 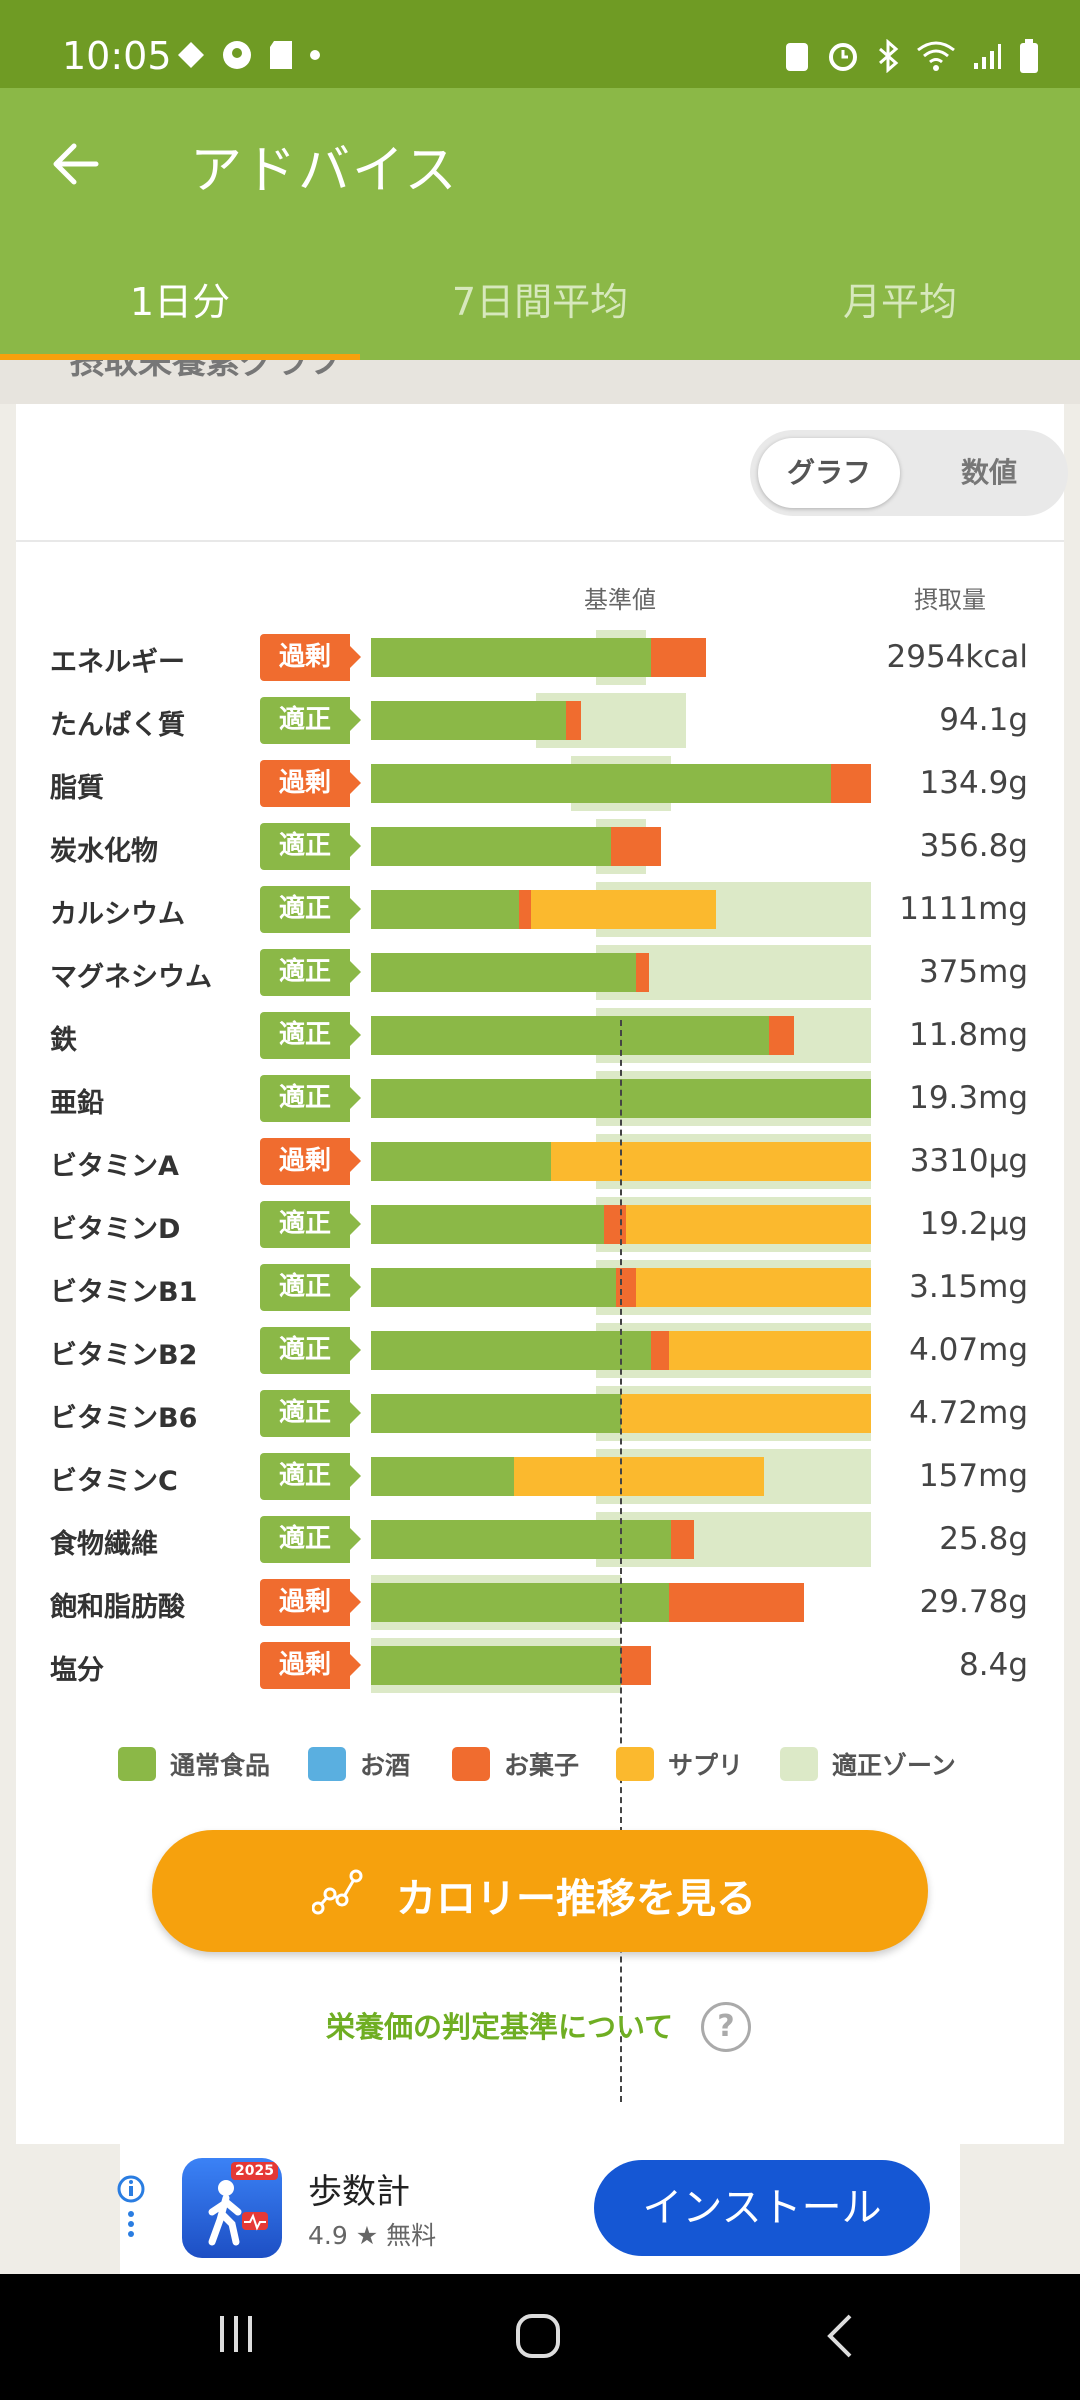 What do you see at coordinates (238, 2213) in the screenshot?
I see `walking-person-icon` at bounding box center [238, 2213].